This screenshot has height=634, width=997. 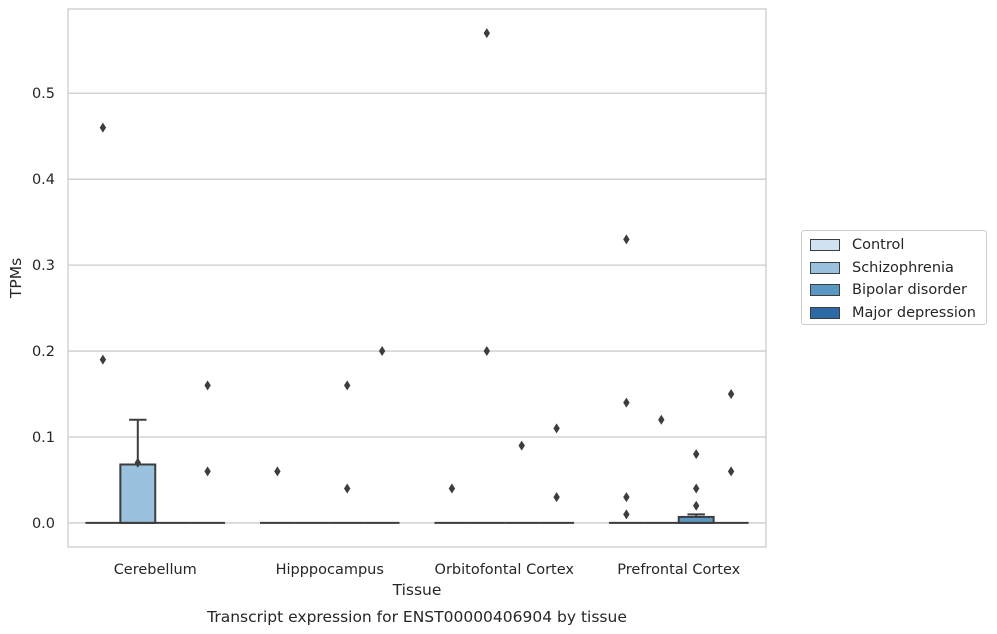 What do you see at coordinates (903, 267) in the screenshot?
I see `legend-label: Schizophrenia` at bounding box center [903, 267].